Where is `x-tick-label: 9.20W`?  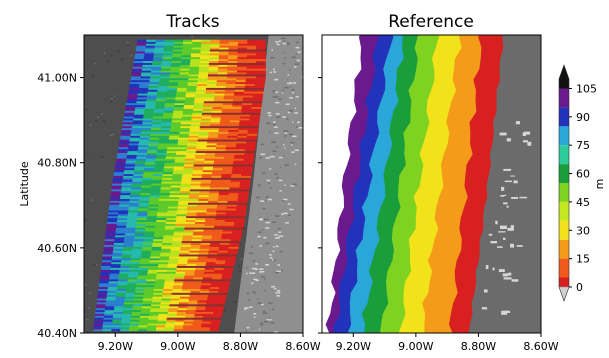 x-tick-label: 9.20W is located at coordinates (353, 346).